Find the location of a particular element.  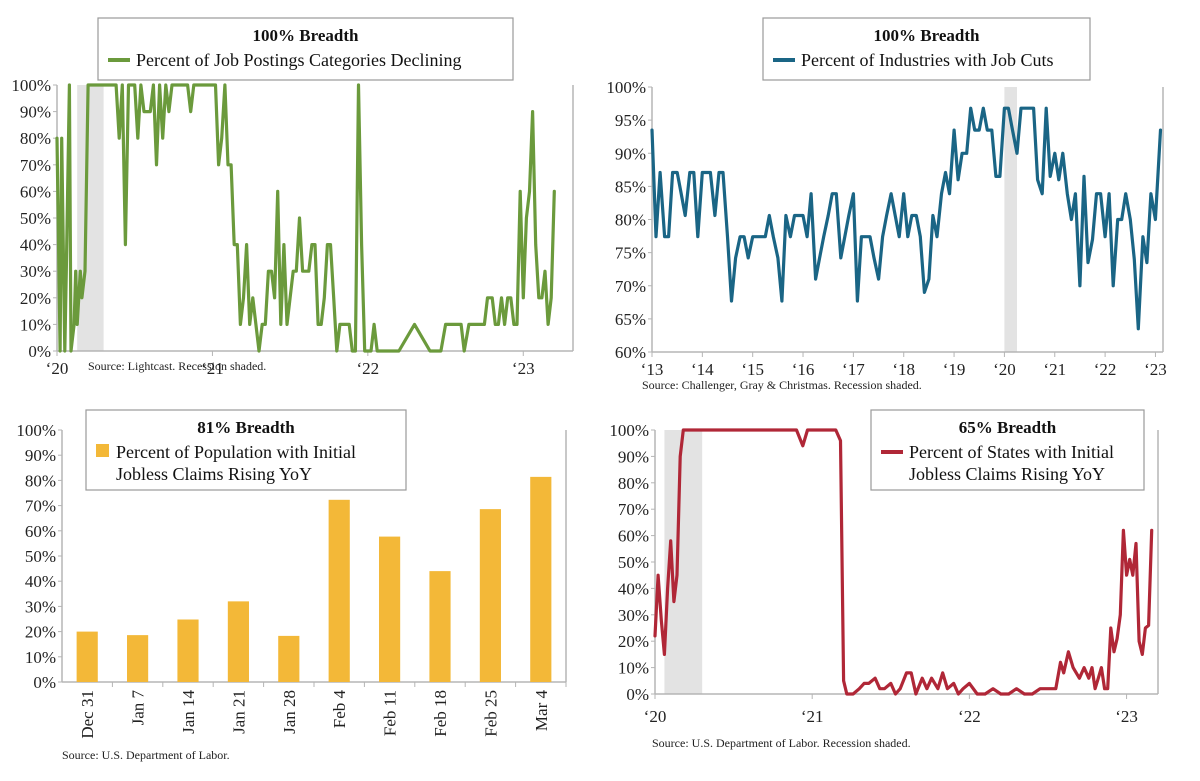

x-category-label: Dec 31 is located at coordinates (87, 714).